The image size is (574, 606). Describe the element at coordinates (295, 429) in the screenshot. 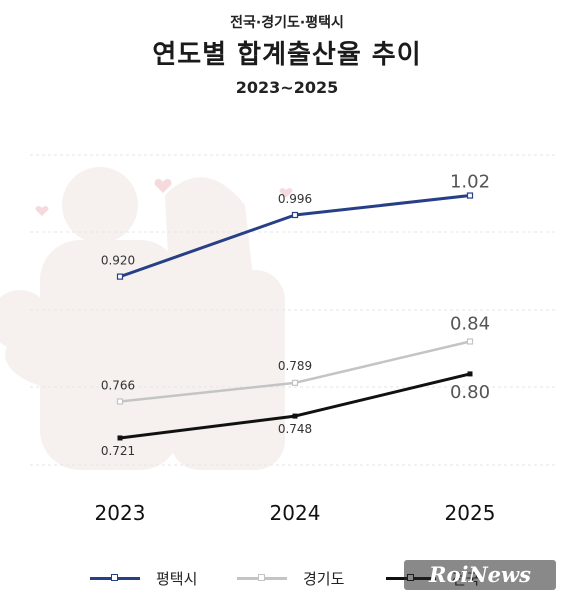

I see `data-label-national: 0.748` at that location.